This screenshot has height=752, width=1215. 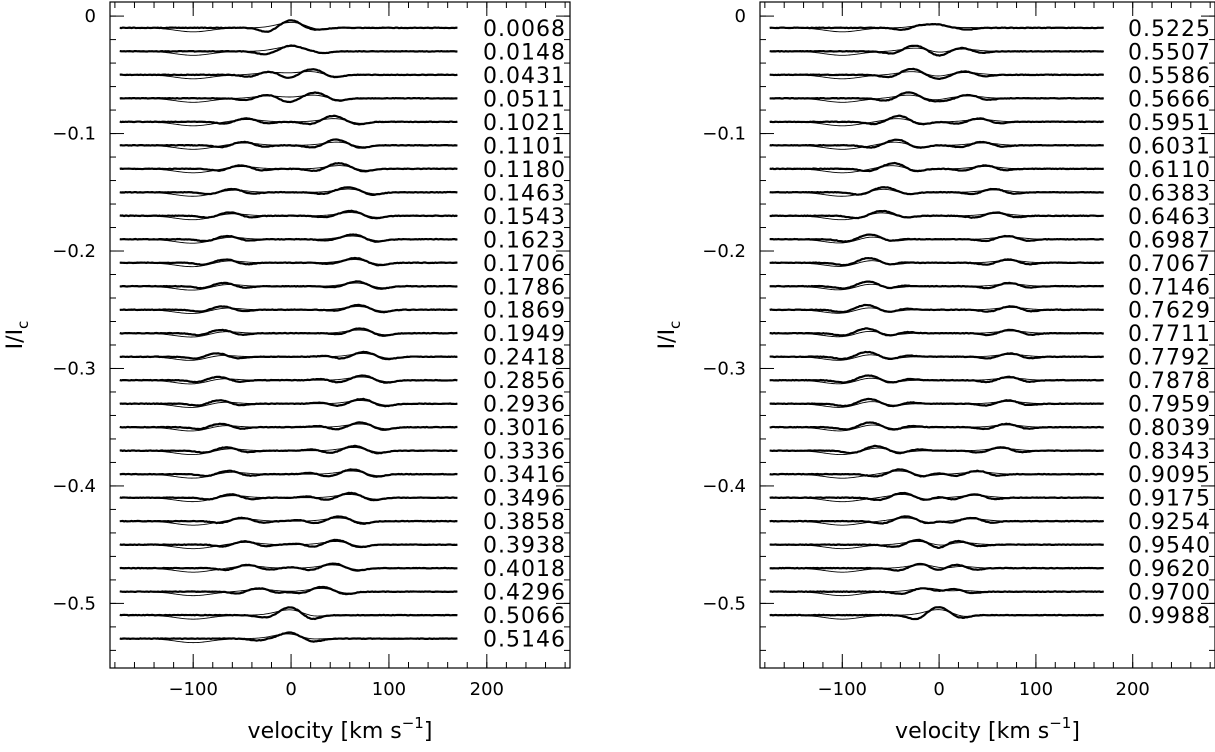 I want to click on phase-label: 0.4296, so click(x=524, y=593).